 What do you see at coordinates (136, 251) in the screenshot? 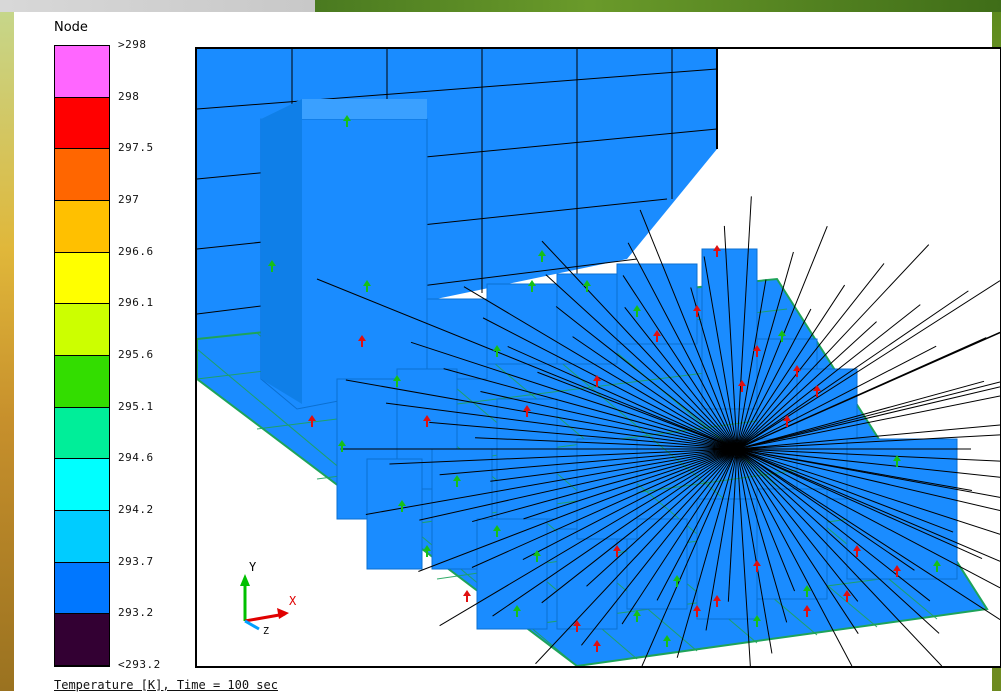
I see `legend-tick-label: 296.6` at bounding box center [136, 251].